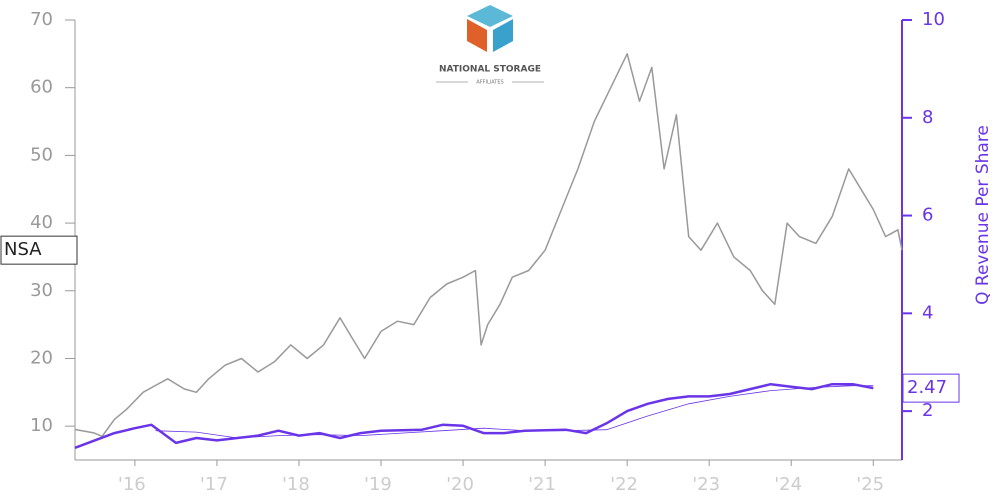 The width and height of the screenshot is (1000, 500). What do you see at coordinates (490, 70) in the screenshot?
I see `logo-text: NATIONAL STORAGE` at bounding box center [490, 70].